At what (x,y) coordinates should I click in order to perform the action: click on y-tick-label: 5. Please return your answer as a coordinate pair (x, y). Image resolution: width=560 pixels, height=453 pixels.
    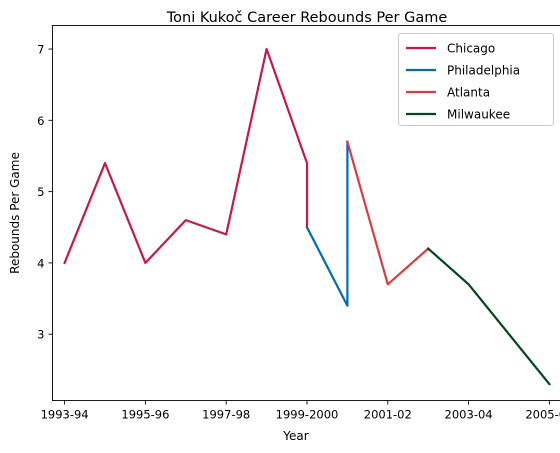
    Looking at the image, I should click on (40, 192).